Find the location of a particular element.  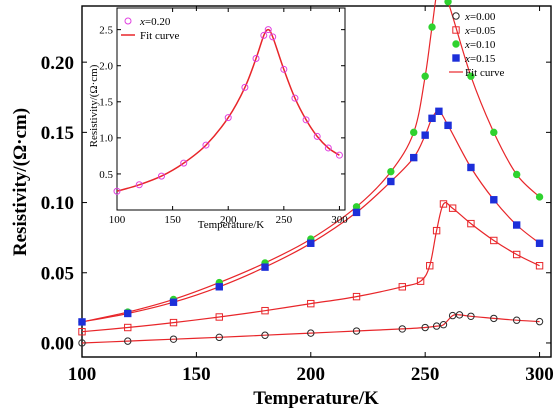

main-legend-label: x=0.05 is located at coordinates (480, 31).